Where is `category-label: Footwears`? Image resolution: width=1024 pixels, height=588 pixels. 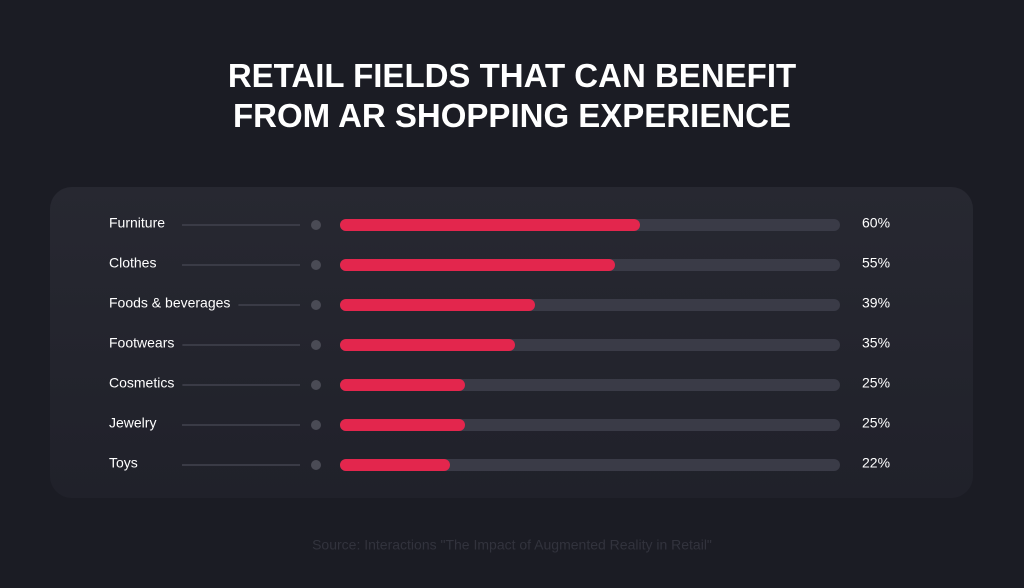
category-label: Footwears is located at coordinates (141, 343).